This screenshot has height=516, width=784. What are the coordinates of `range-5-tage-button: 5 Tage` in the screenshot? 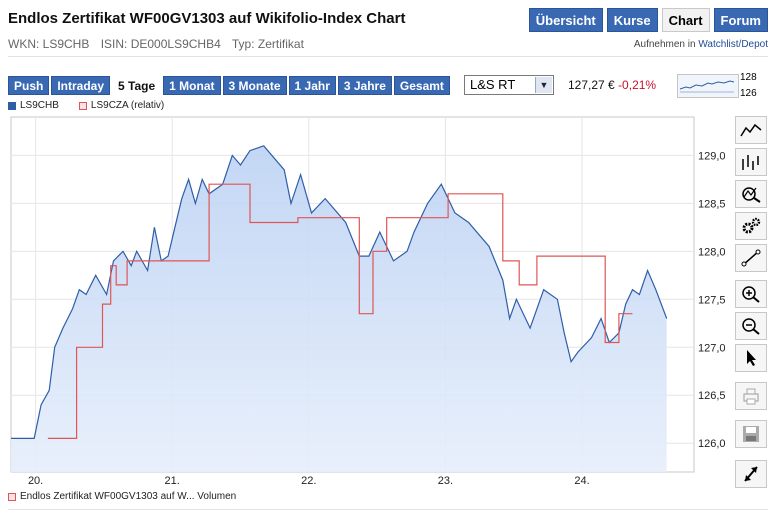 It's located at (137, 85).